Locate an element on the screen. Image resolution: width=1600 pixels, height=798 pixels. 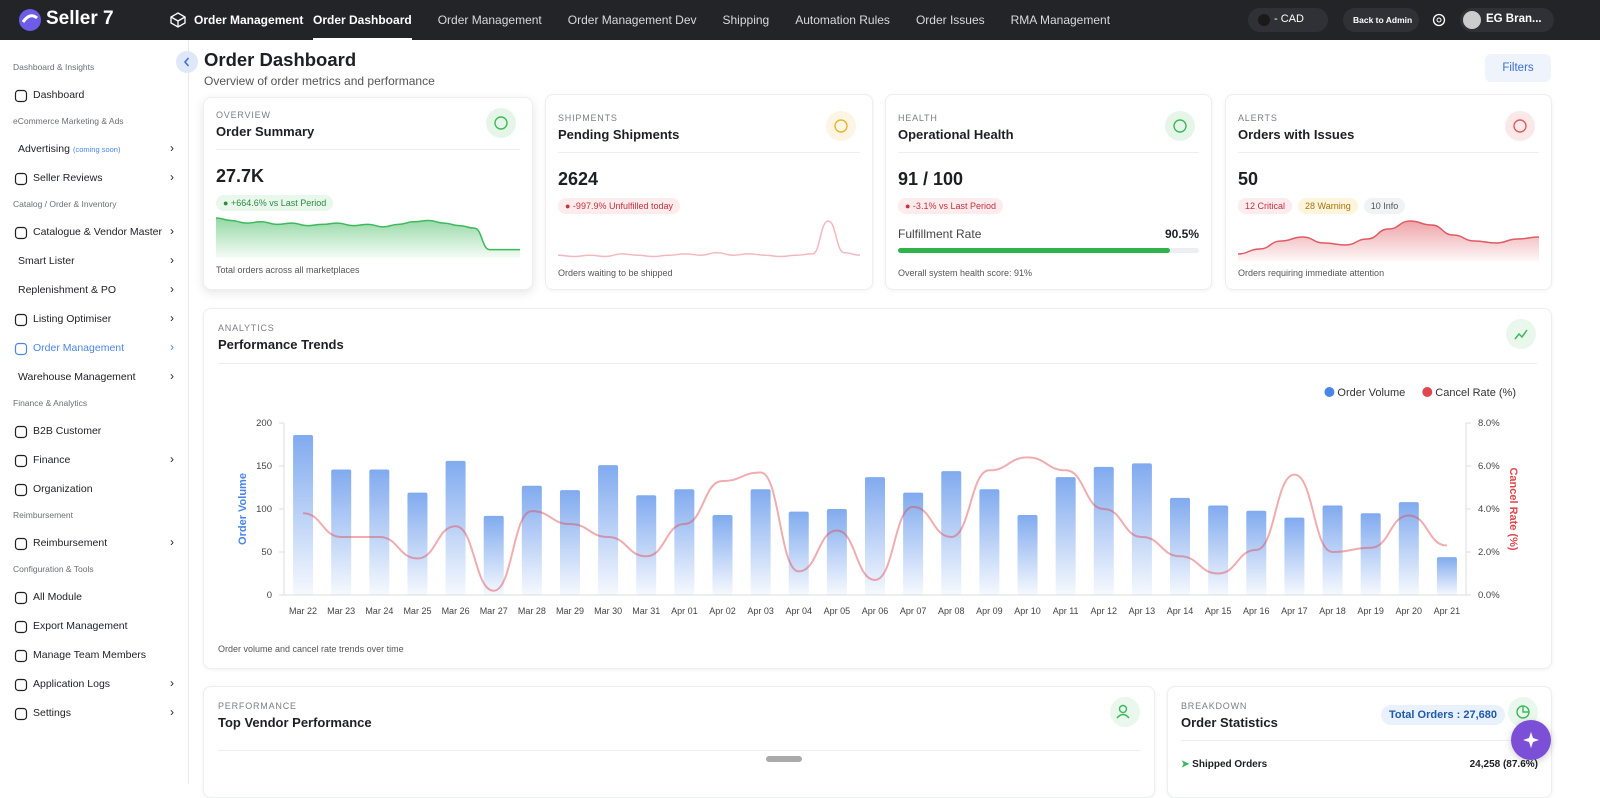
x-tick-label: Apr 07 is located at coordinates (913, 611).